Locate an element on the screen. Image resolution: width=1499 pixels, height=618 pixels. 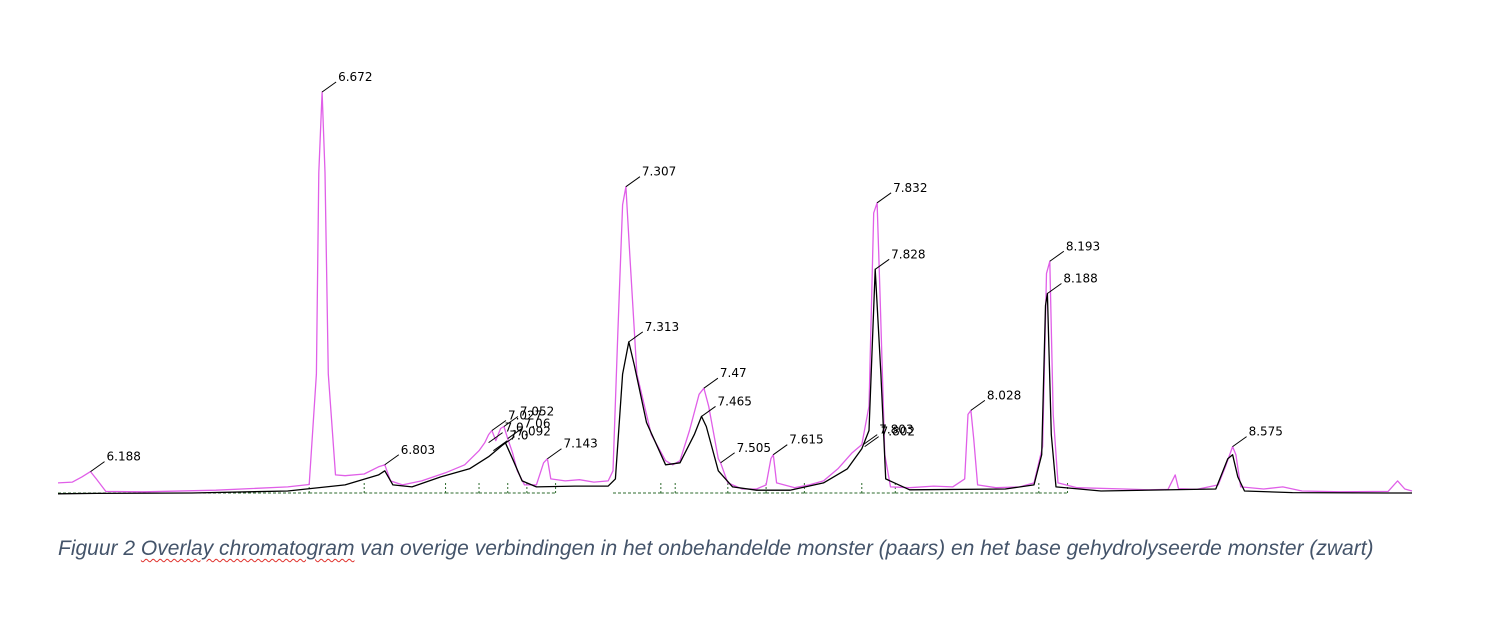
peak-label: 6.188 is located at coordinates (124, 457).